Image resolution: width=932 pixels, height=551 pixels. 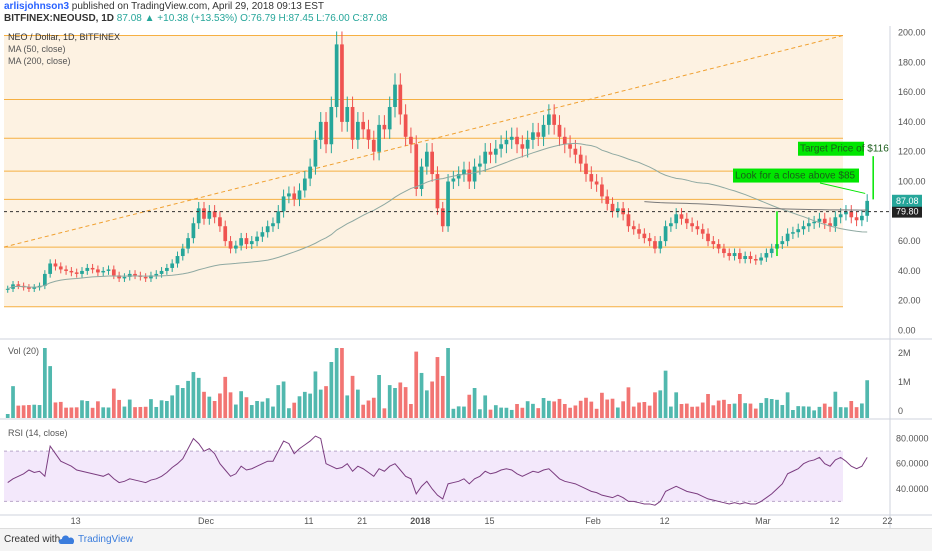 I want to click on target-annotation-bg, so click(x=831, y=148).